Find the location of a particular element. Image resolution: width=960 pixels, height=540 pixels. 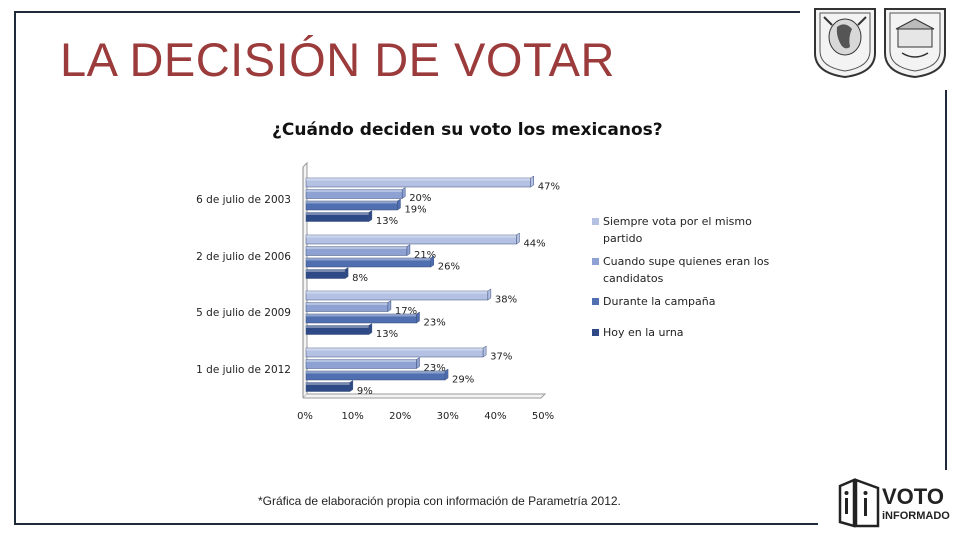

svg-text: VOTO is located at coordinates (913, 496).